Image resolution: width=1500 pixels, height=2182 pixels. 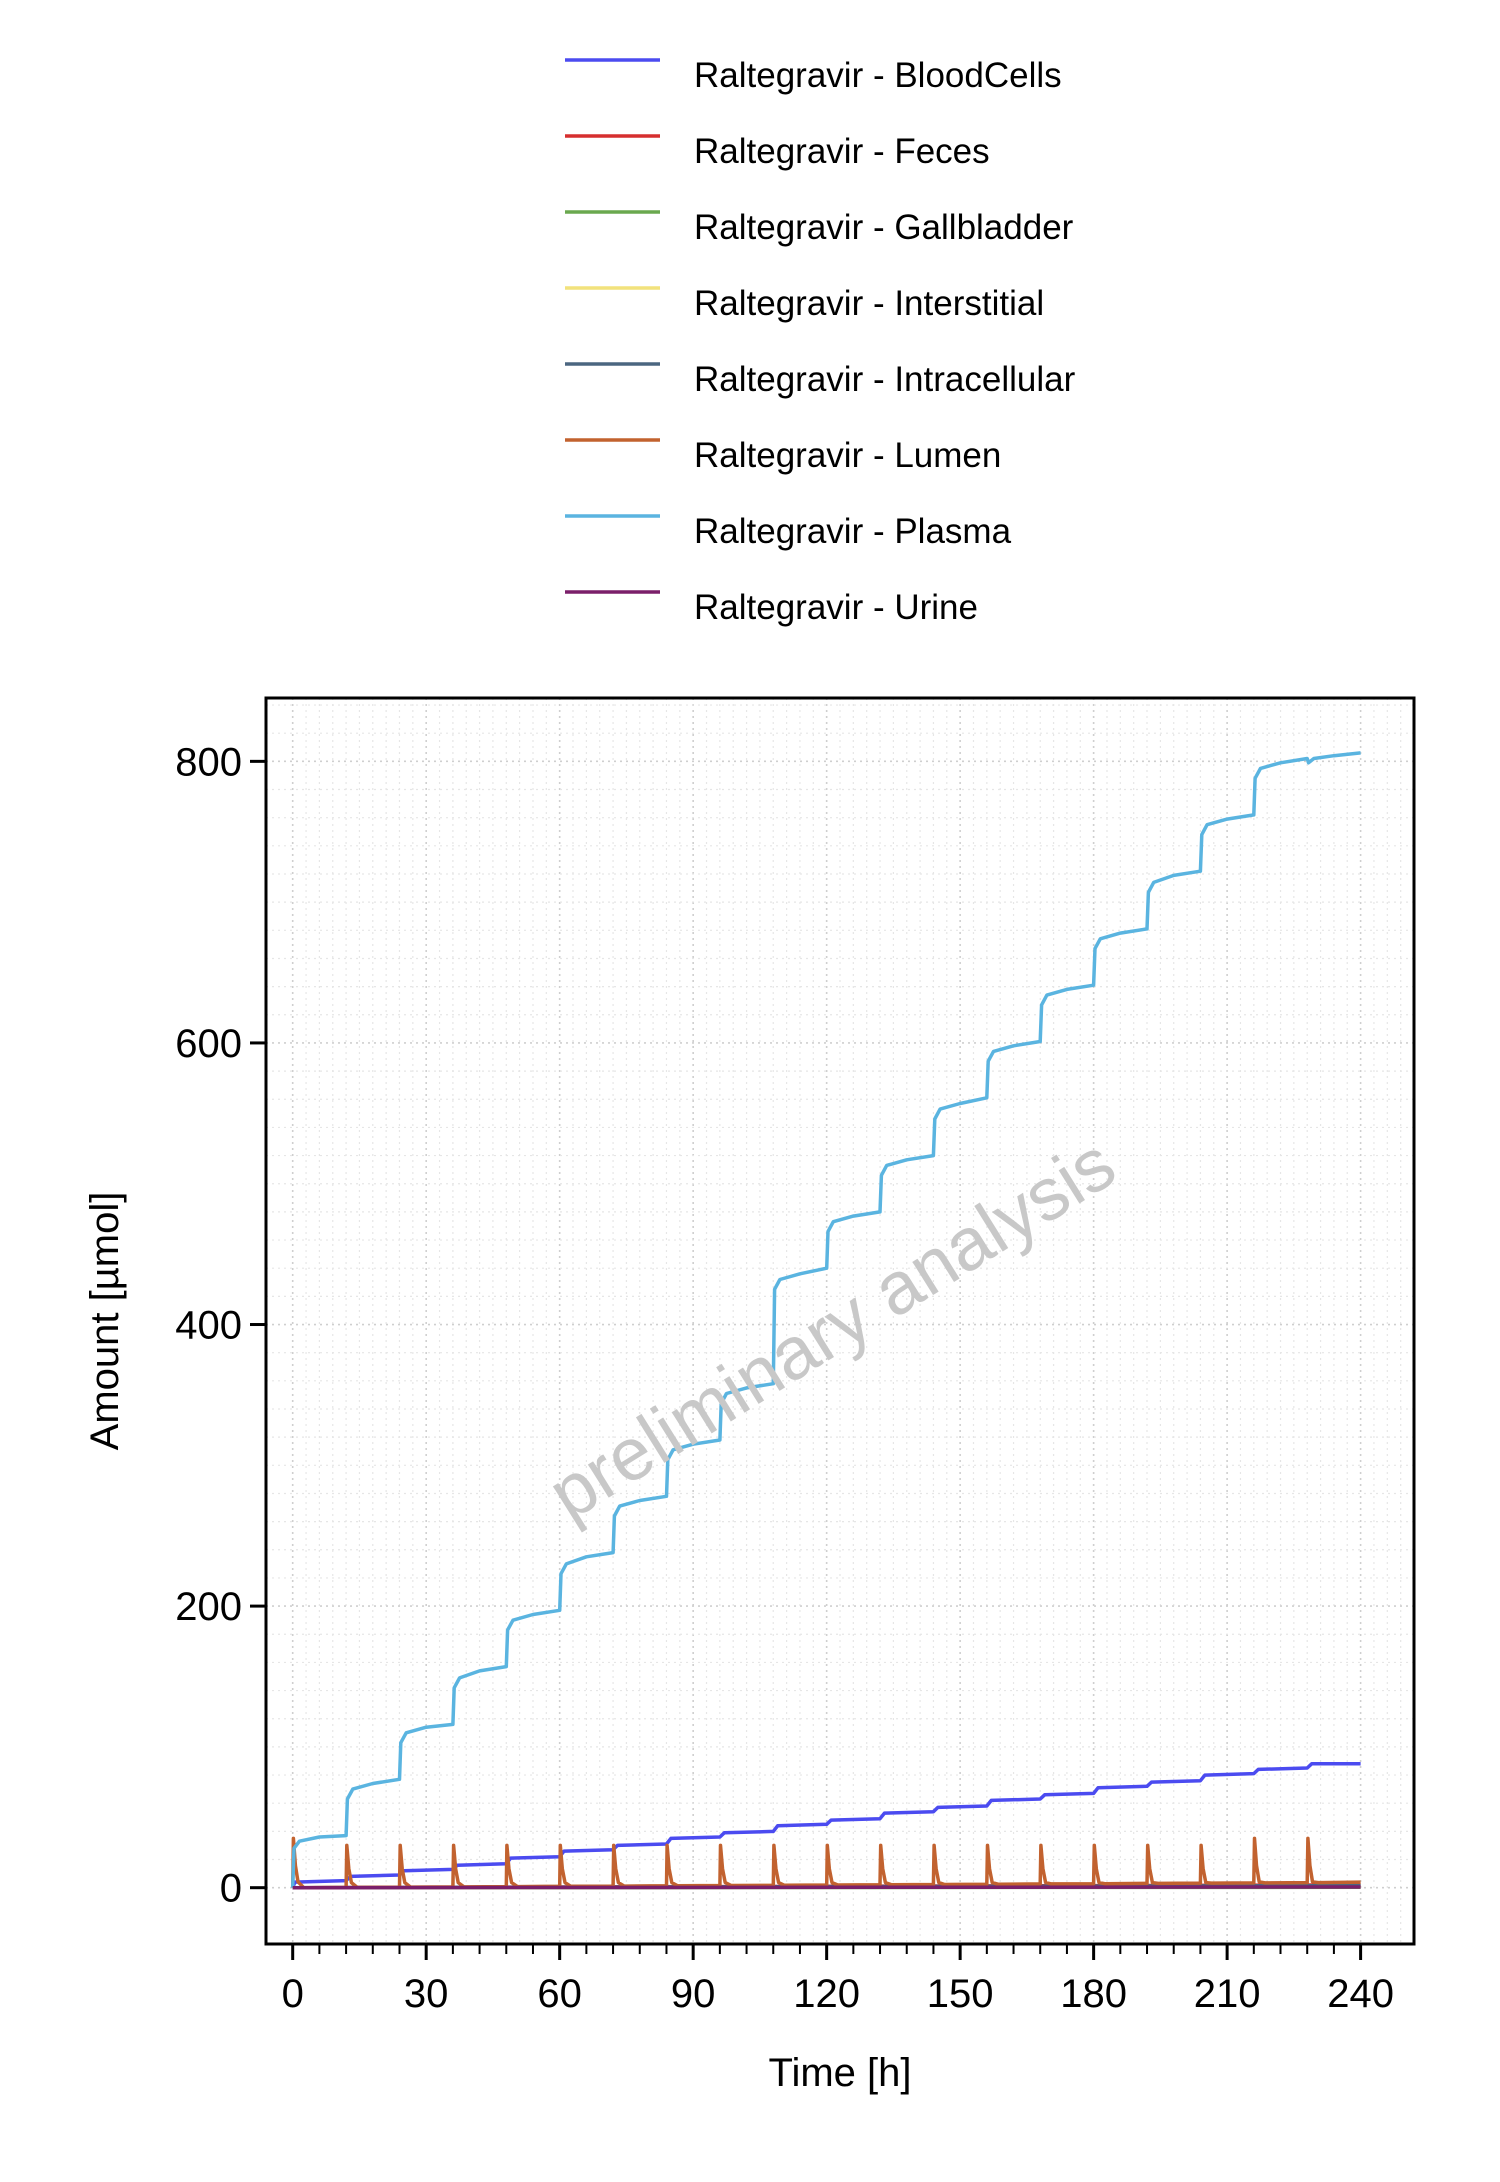 What do you see at coordinates (826, 1994) in the screenshot?
I see `x-tick-label: 120` at bounding box center [826, 1994].